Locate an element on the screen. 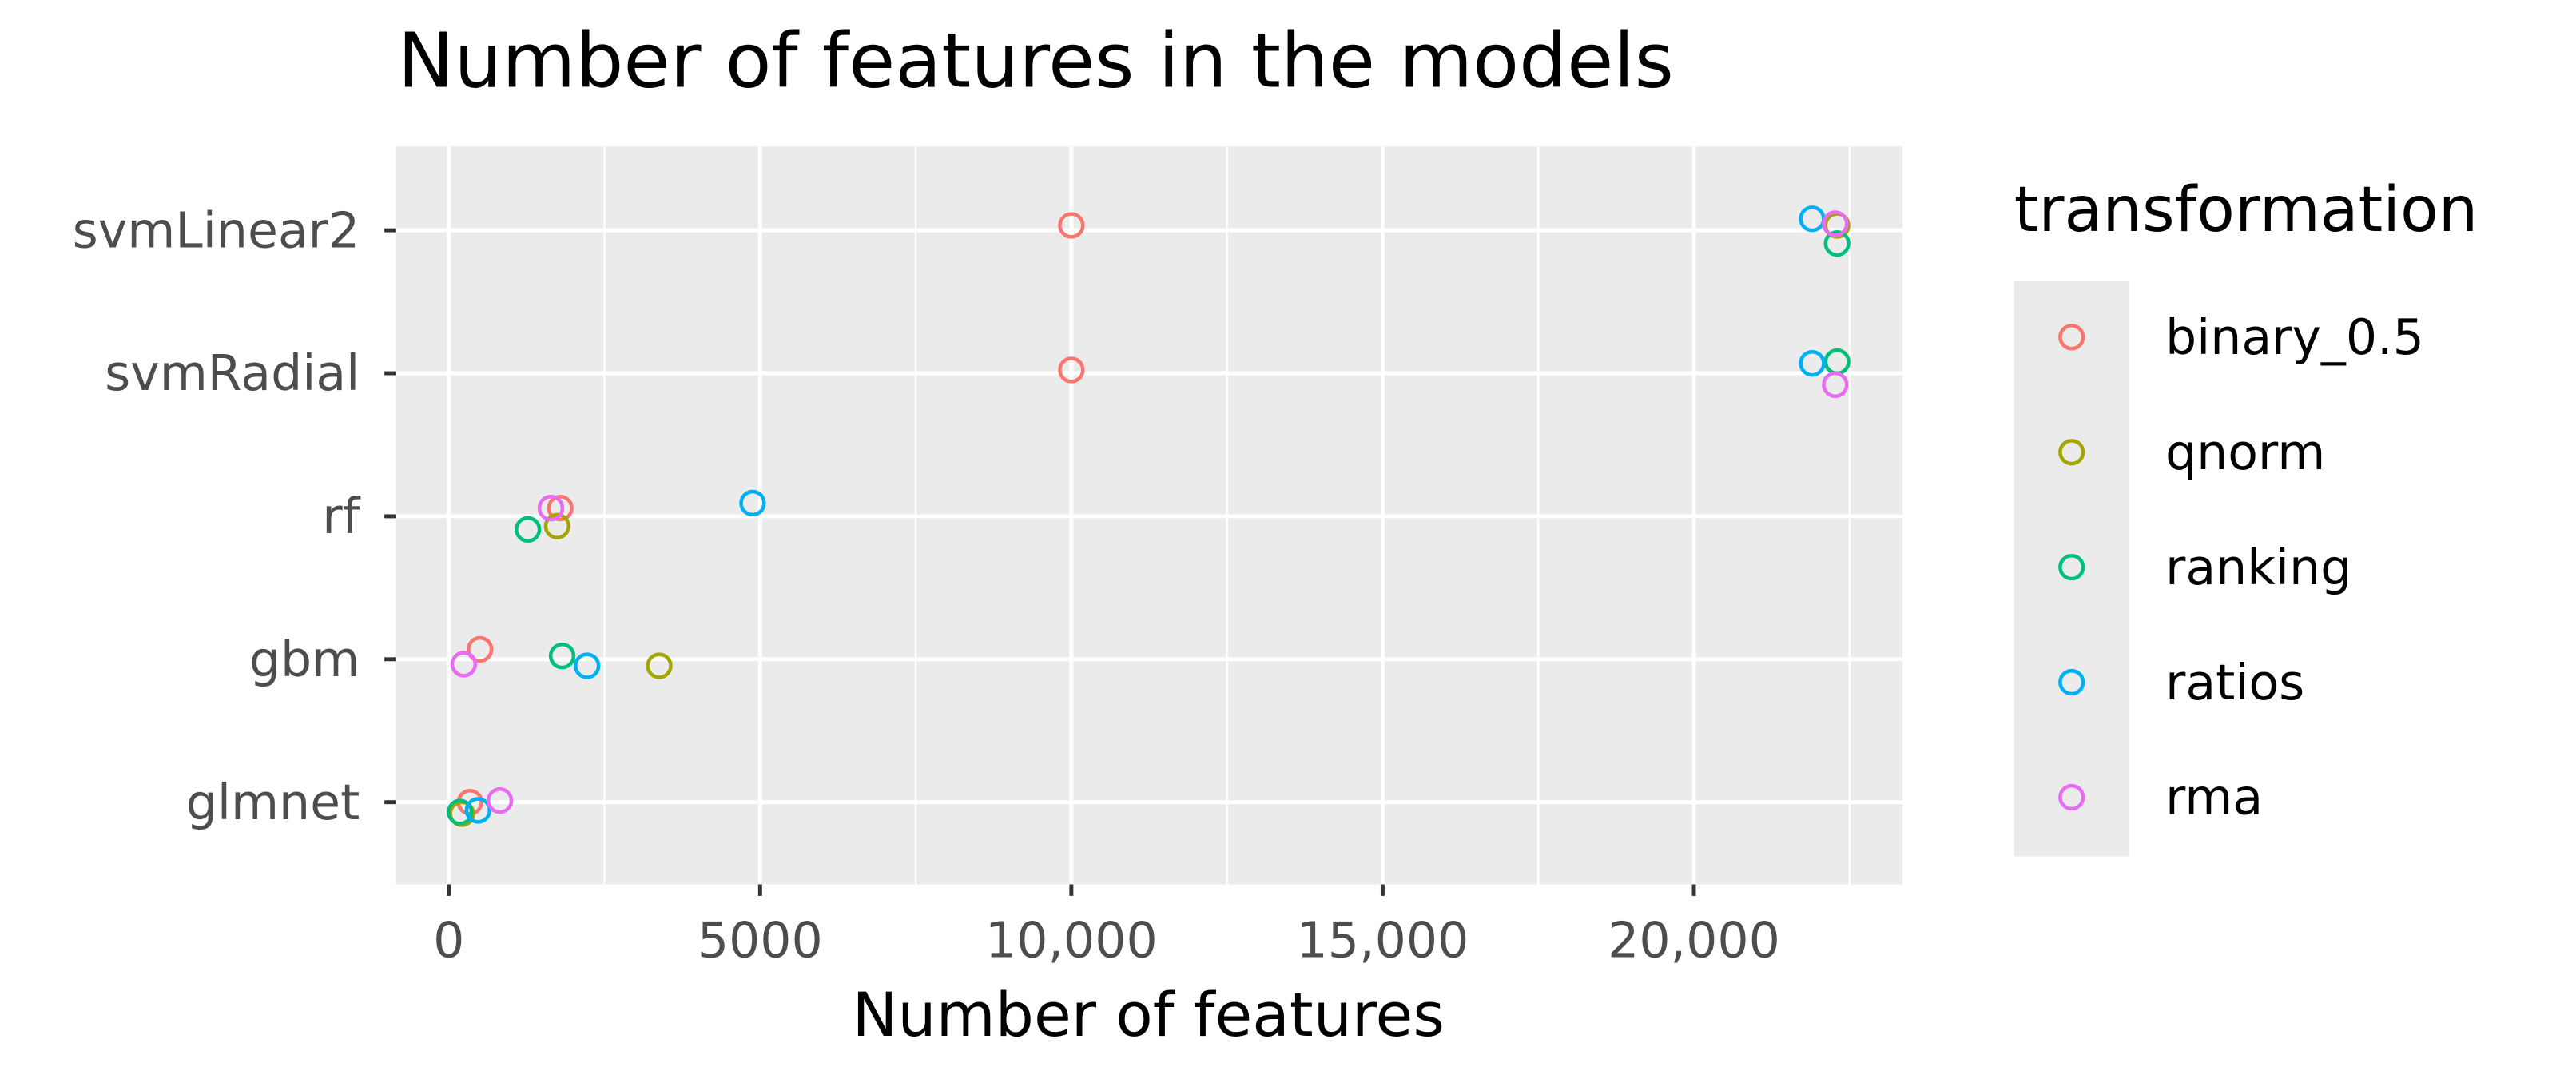 The width and height of the screenshot is (2576, 1067). legend-label: rma is located at coordinates (2214, 797).